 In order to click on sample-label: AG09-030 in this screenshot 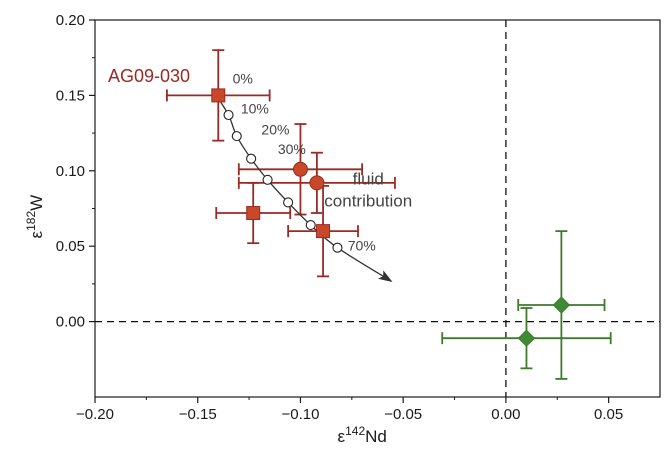, I will do `click(149, 76)`.